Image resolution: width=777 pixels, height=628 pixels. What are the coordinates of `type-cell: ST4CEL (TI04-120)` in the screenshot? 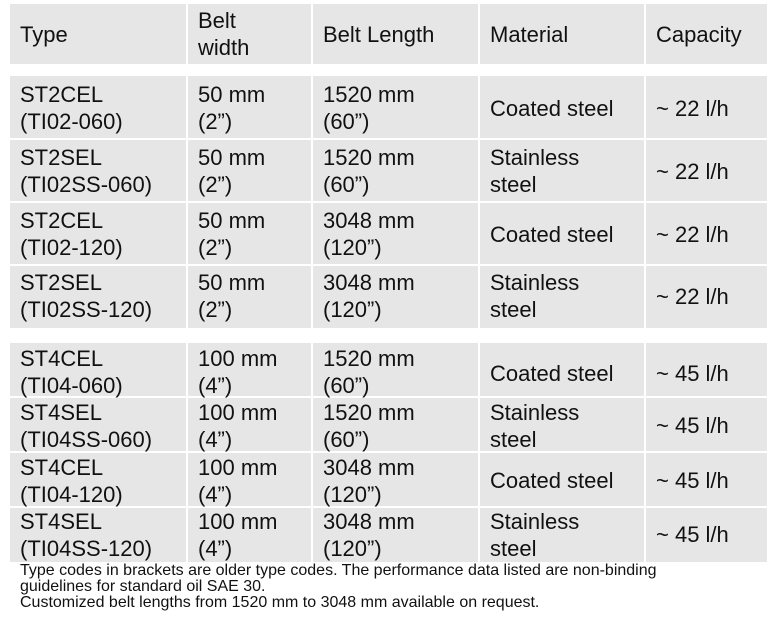 It's located at (71, 480).